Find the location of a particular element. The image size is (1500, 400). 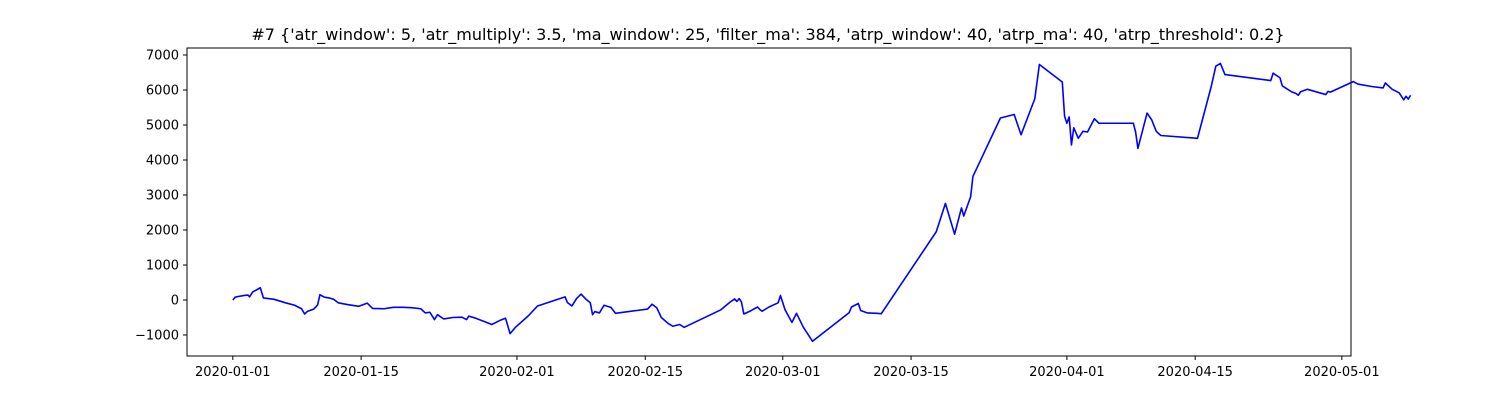

y-tick-label: 6000 is located at coordinates (162, 91).